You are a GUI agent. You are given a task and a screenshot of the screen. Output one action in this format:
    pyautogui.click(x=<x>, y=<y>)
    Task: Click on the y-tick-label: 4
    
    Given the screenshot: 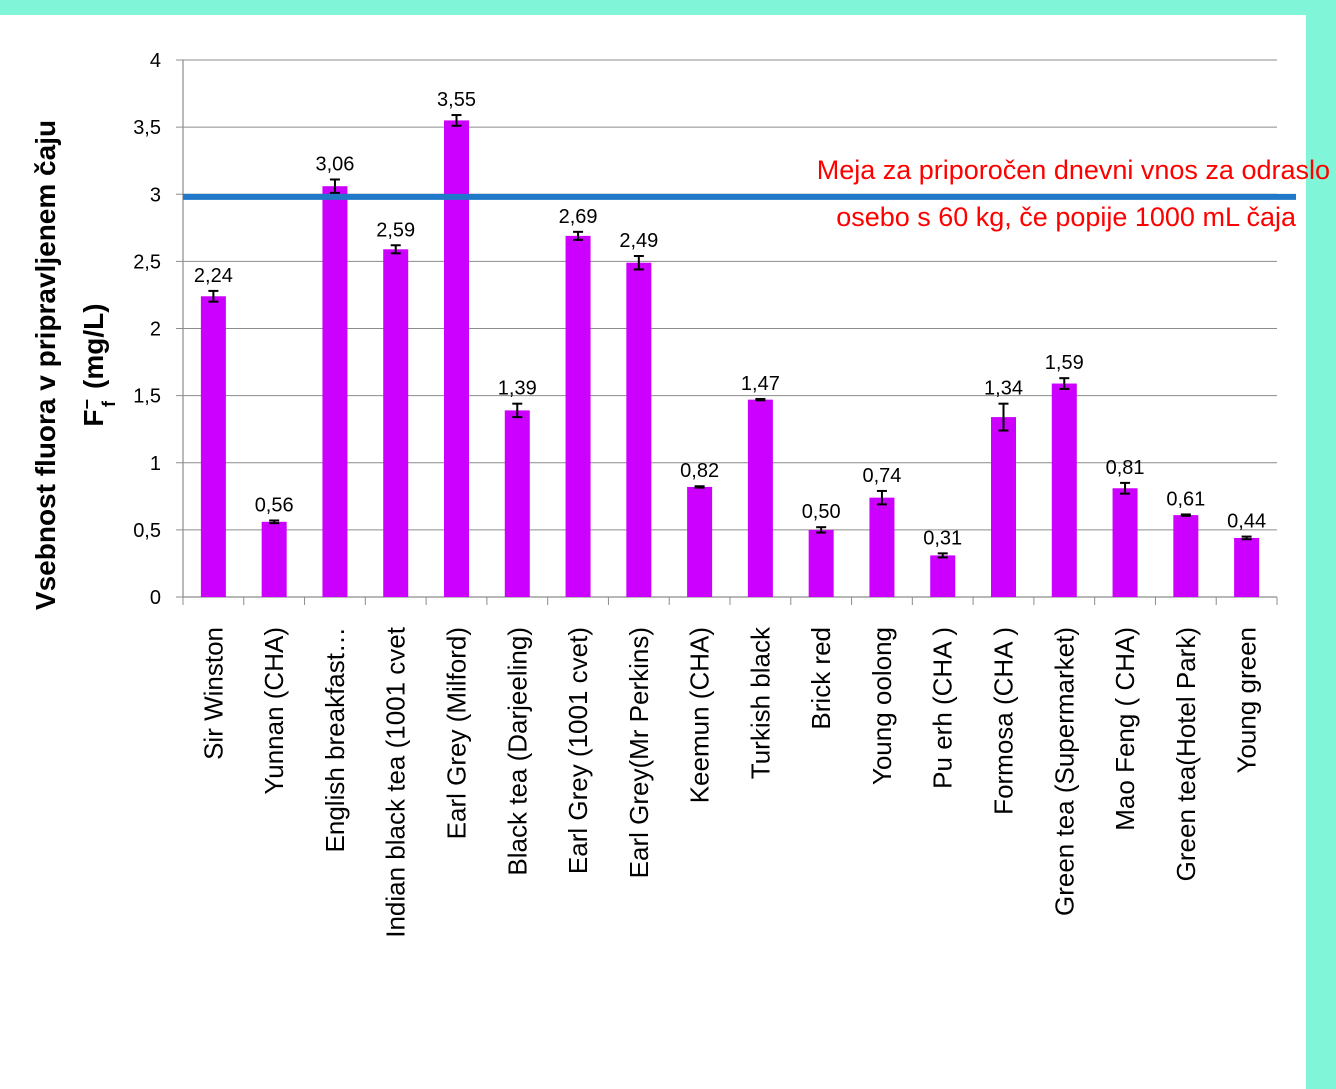 What is the action you would take?
    pyautogui.click(x=155, y=61)
    